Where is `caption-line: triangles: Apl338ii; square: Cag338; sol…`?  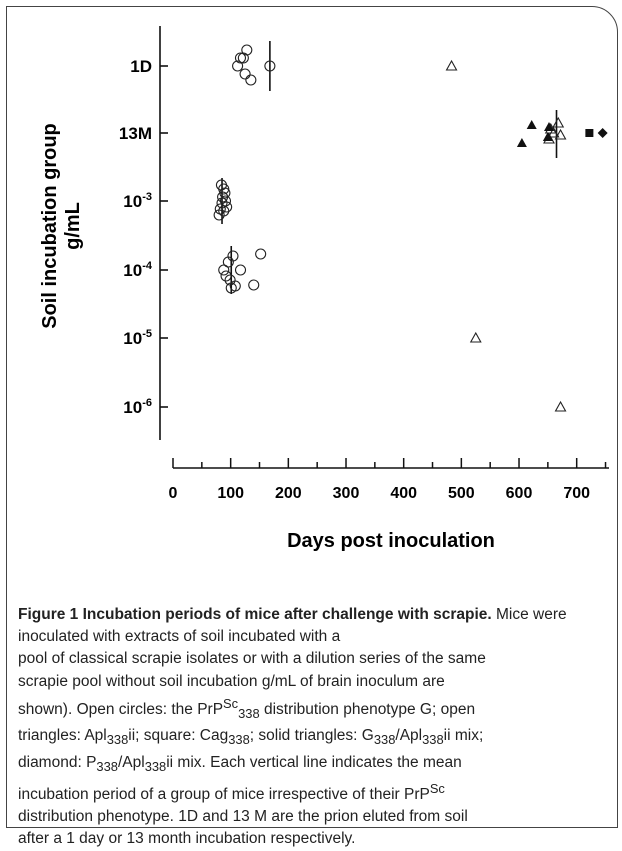
caption-line: triangles: Apl338ii; square: Cag338; sol… is located at coordinates (251, 737).